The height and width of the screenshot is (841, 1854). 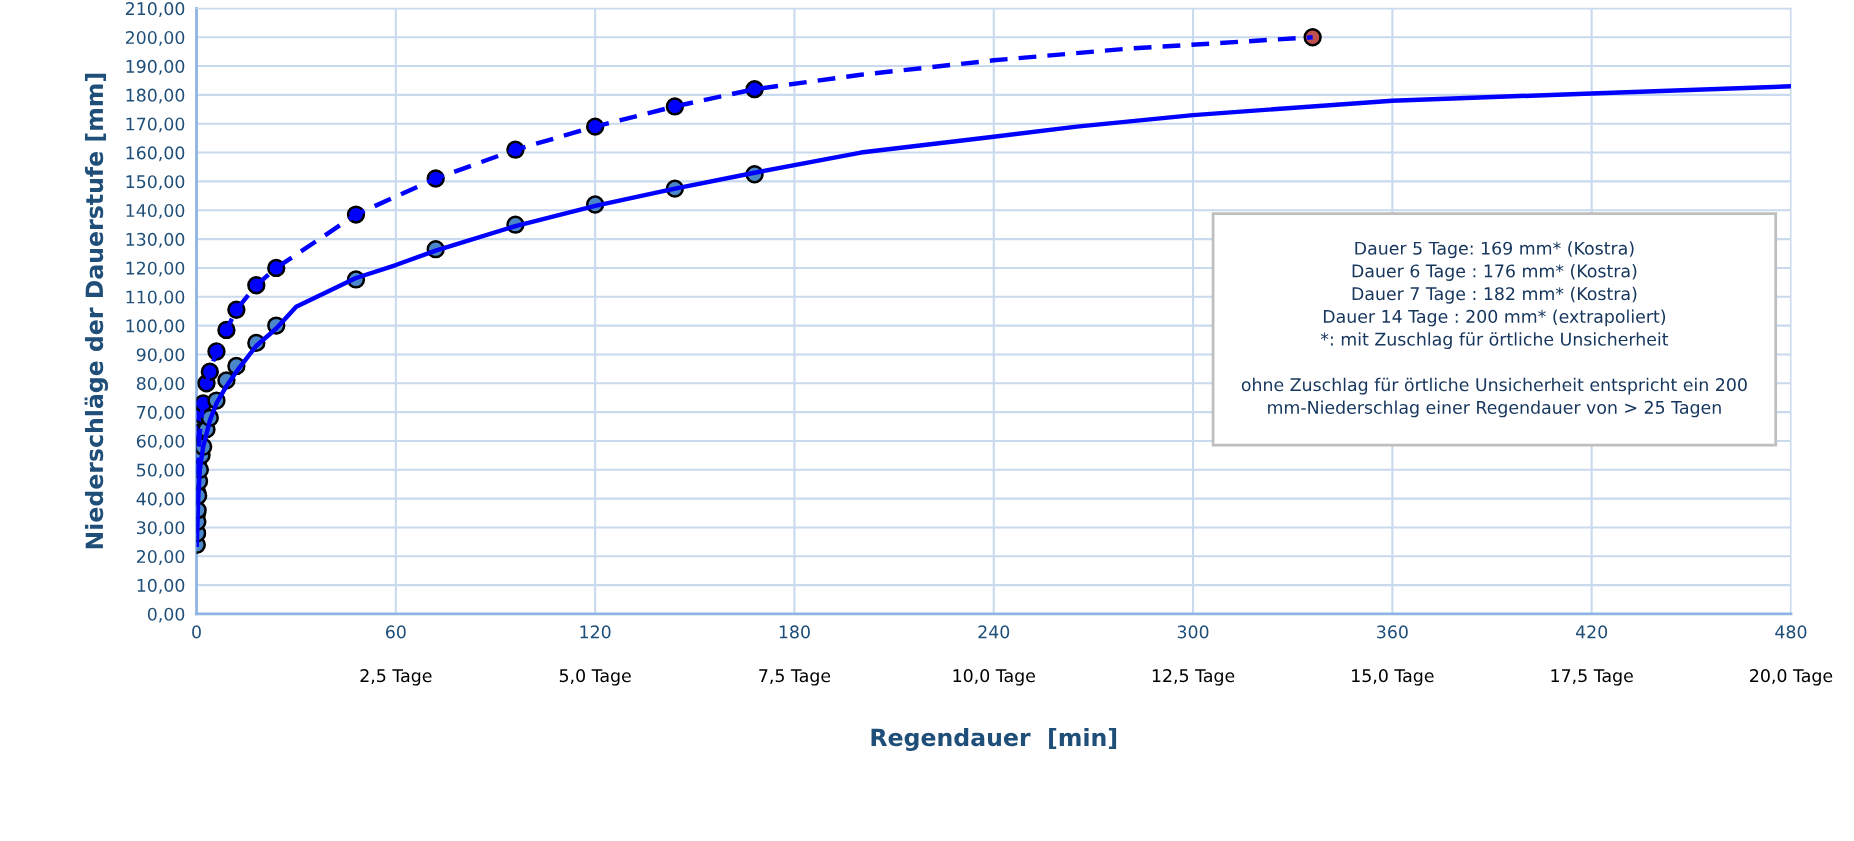 I want to click on x-tick-label: 120, so click(x=595, y=632).